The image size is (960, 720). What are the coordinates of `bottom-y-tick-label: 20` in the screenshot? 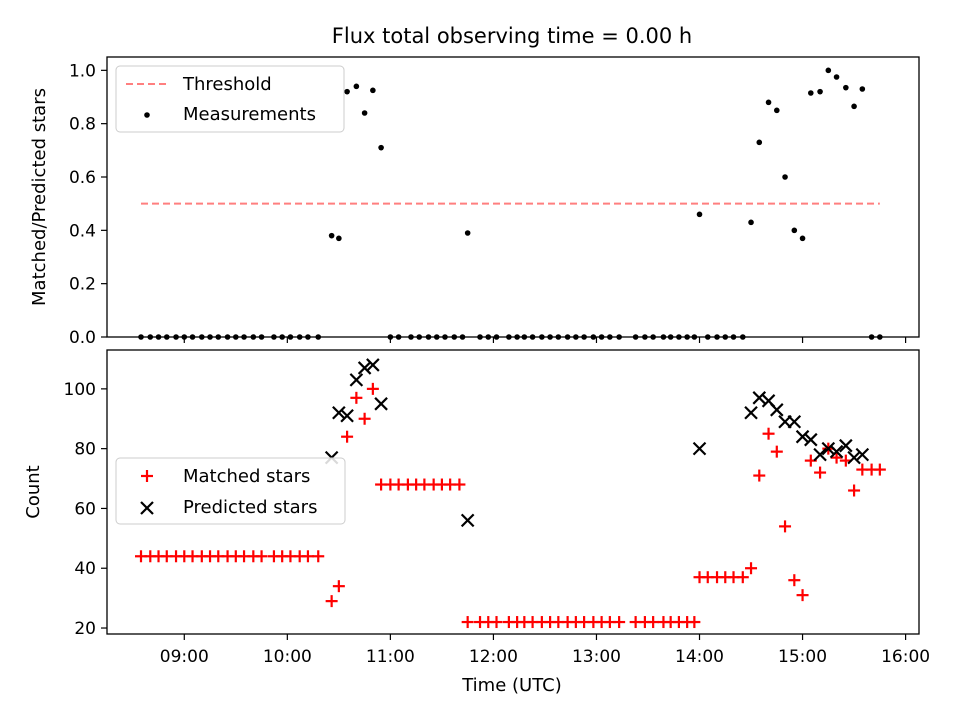 It's located at (85, 629).